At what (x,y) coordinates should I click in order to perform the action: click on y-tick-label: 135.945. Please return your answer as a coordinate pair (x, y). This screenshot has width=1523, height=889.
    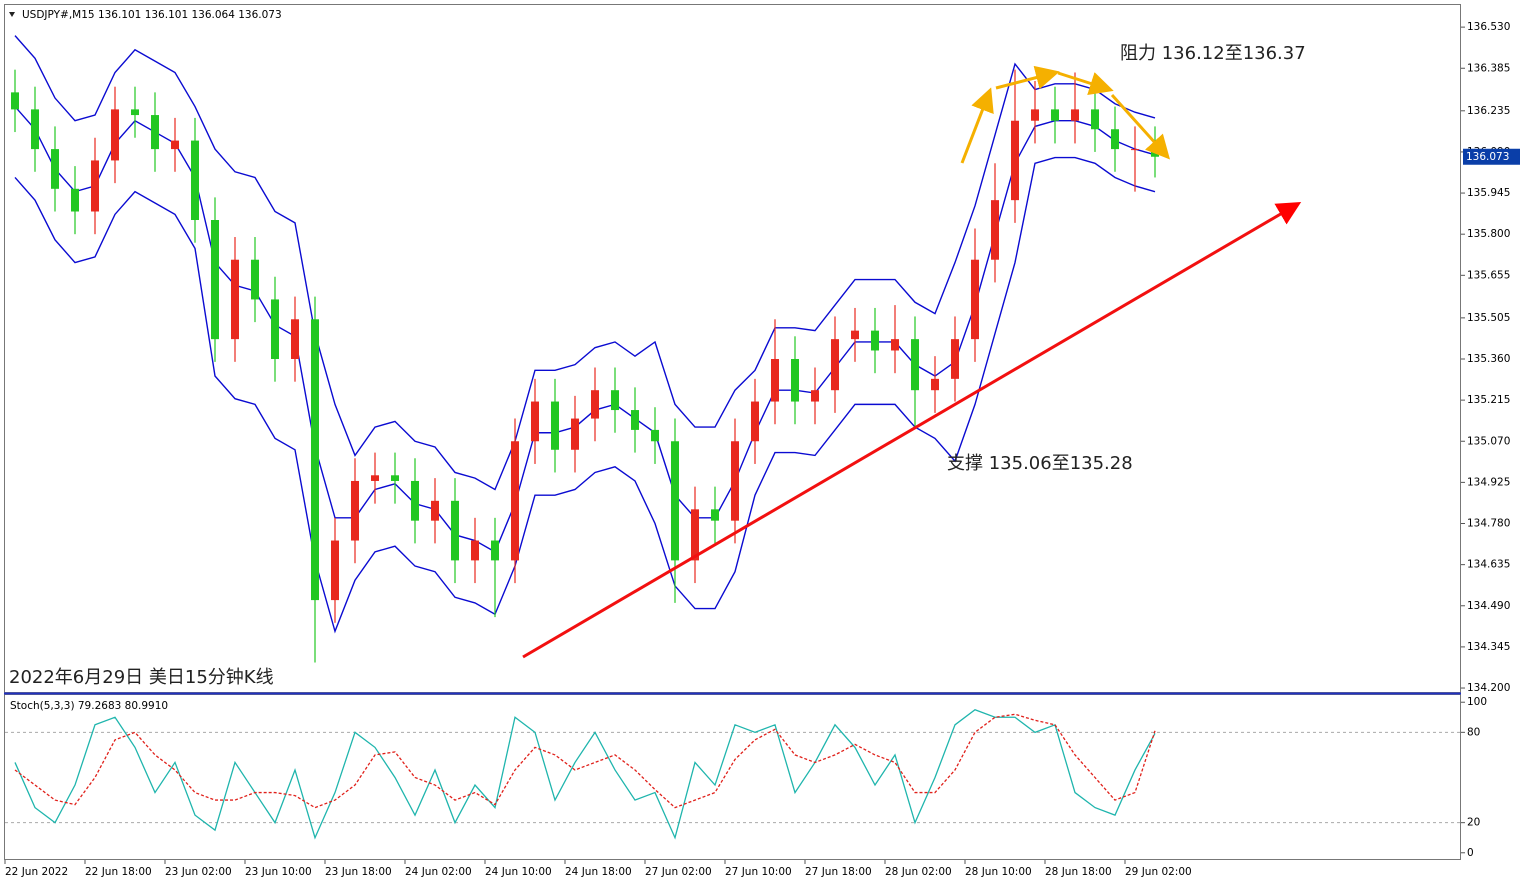
    Looking at the image, I should click on (1488, 193).